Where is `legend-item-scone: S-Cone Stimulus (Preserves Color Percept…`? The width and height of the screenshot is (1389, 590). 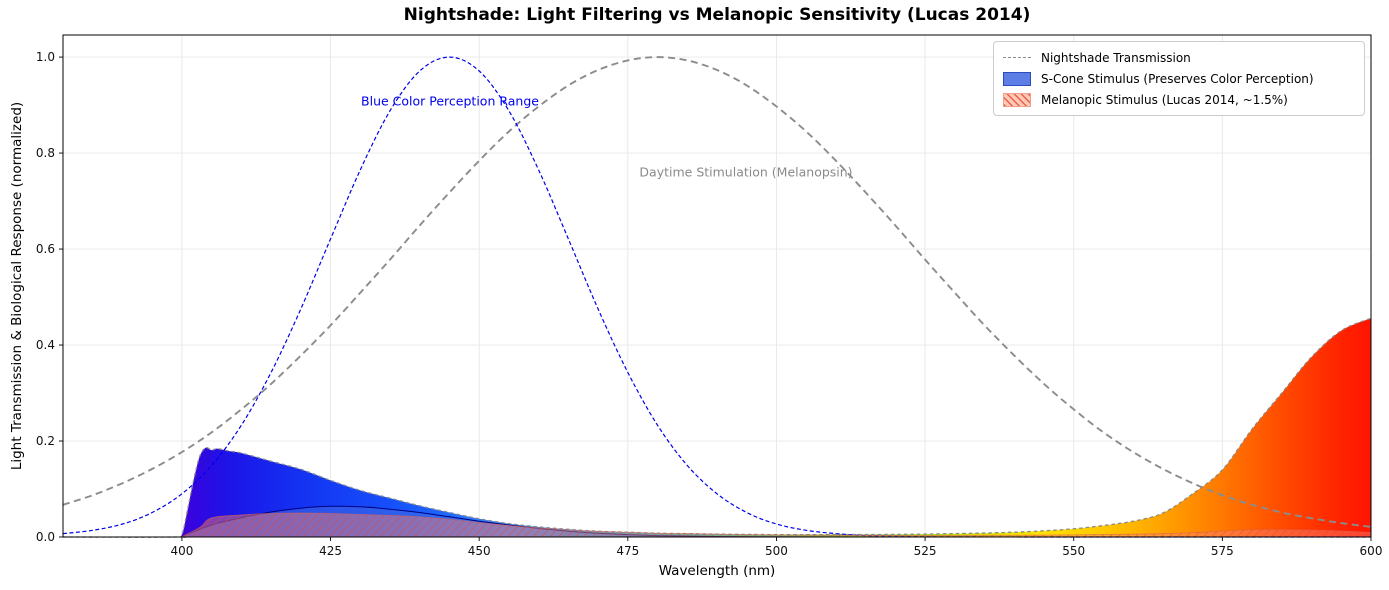 legend-item-scone: S-Cone Stimulus (Preserves Color Percept… is located at coordinates (1179, 78).